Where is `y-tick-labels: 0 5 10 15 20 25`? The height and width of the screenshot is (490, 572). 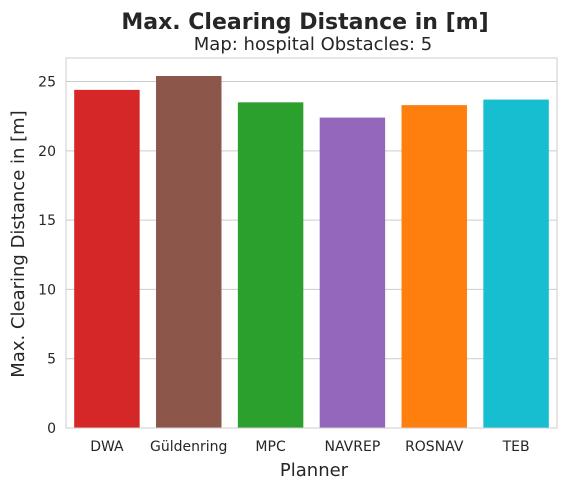
y-tick-labels: 0 5 10 15 20 25 is located at coordinates (47, 256).